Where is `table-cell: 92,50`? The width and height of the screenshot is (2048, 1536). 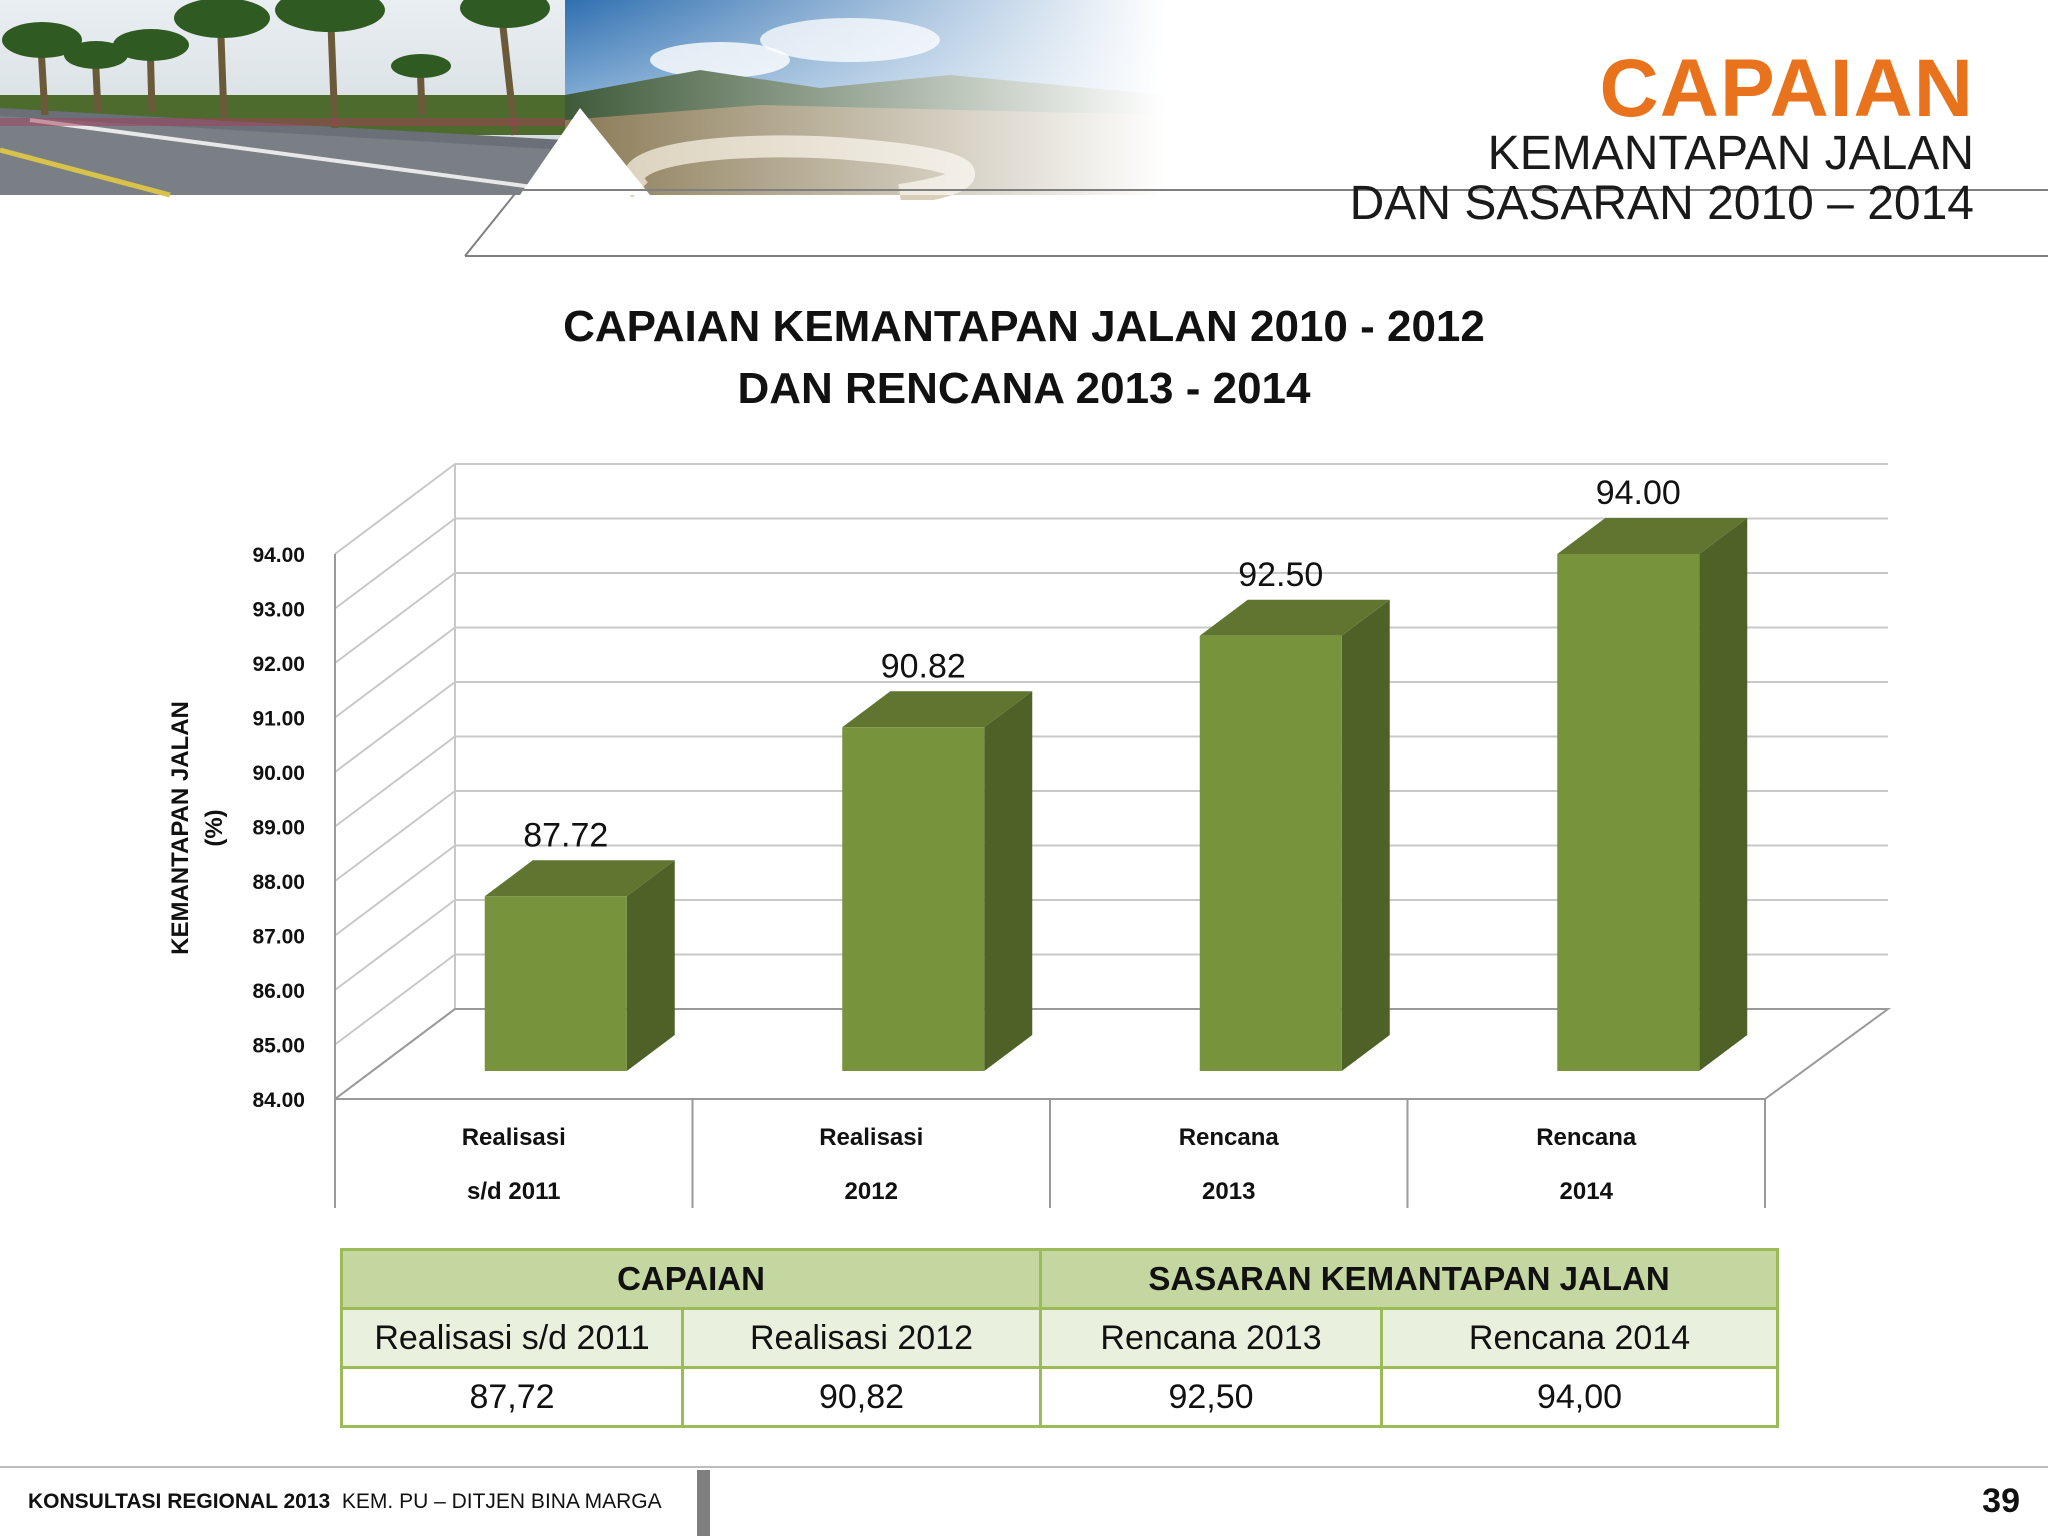 table-cell: 92,50 is located at coordinates (1211, 1397).